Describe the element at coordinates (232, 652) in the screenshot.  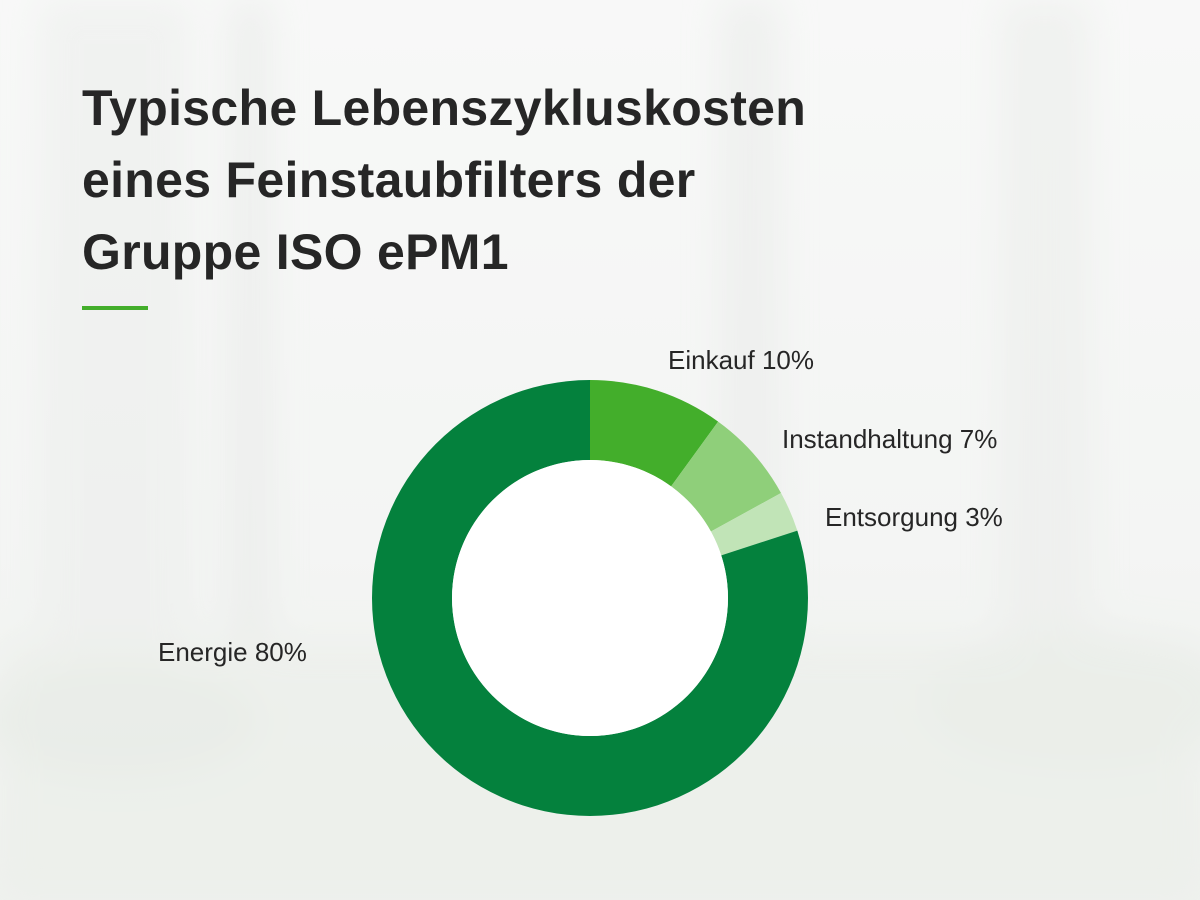
I see `slice-label-energie: Energie 80%` at that location.